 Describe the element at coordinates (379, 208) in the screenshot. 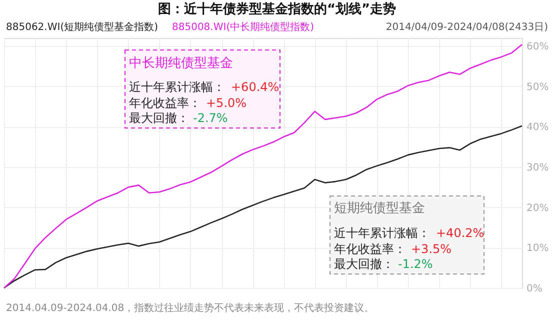

I see `annotation: 短期纯债型基金` at that location.